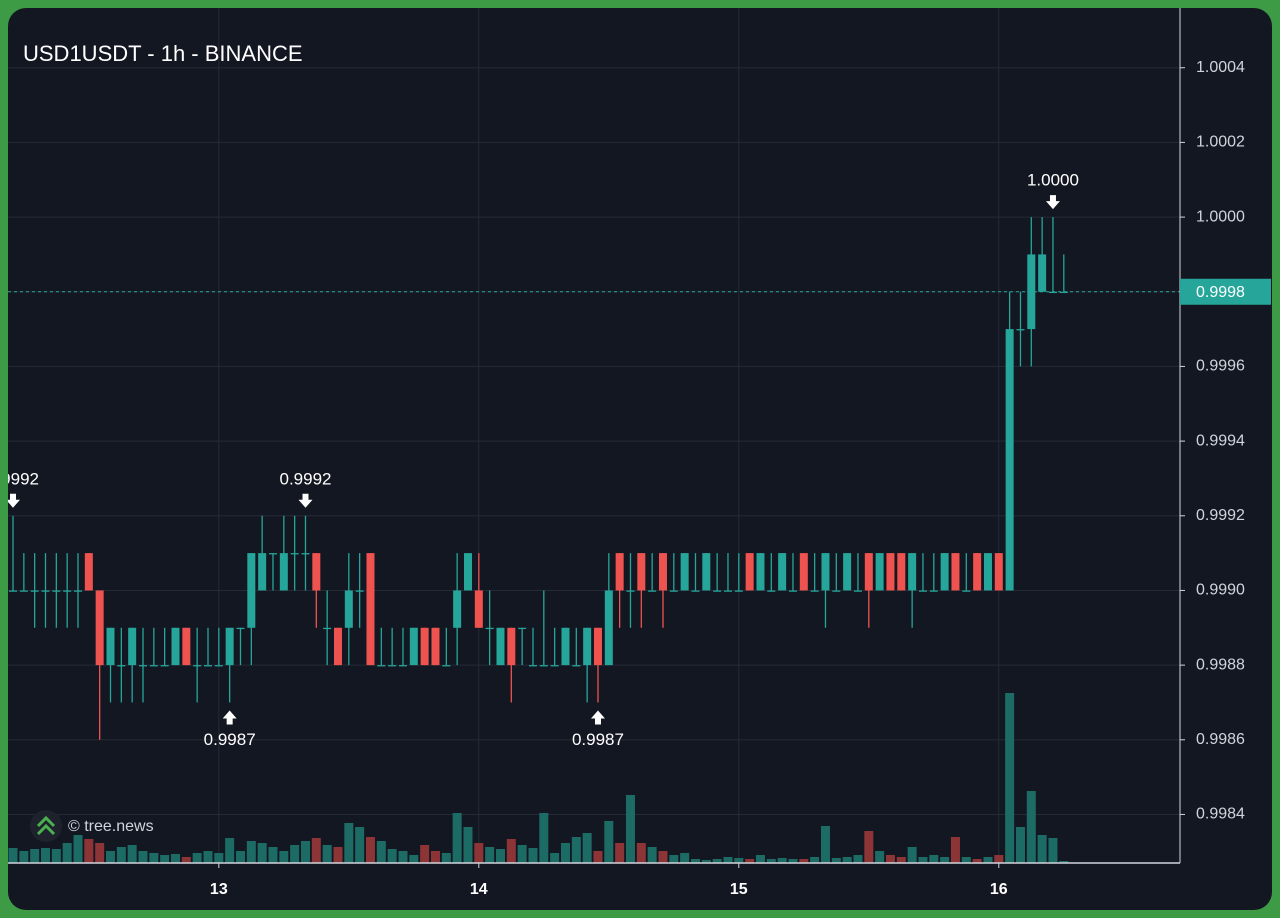 The height and width of the screenshot is (918, 1280). What do you see at coordinates (1220, 366) in the screenshot?
I see `y-tick-label: 0.9996` at bounding box center [1220, 366].